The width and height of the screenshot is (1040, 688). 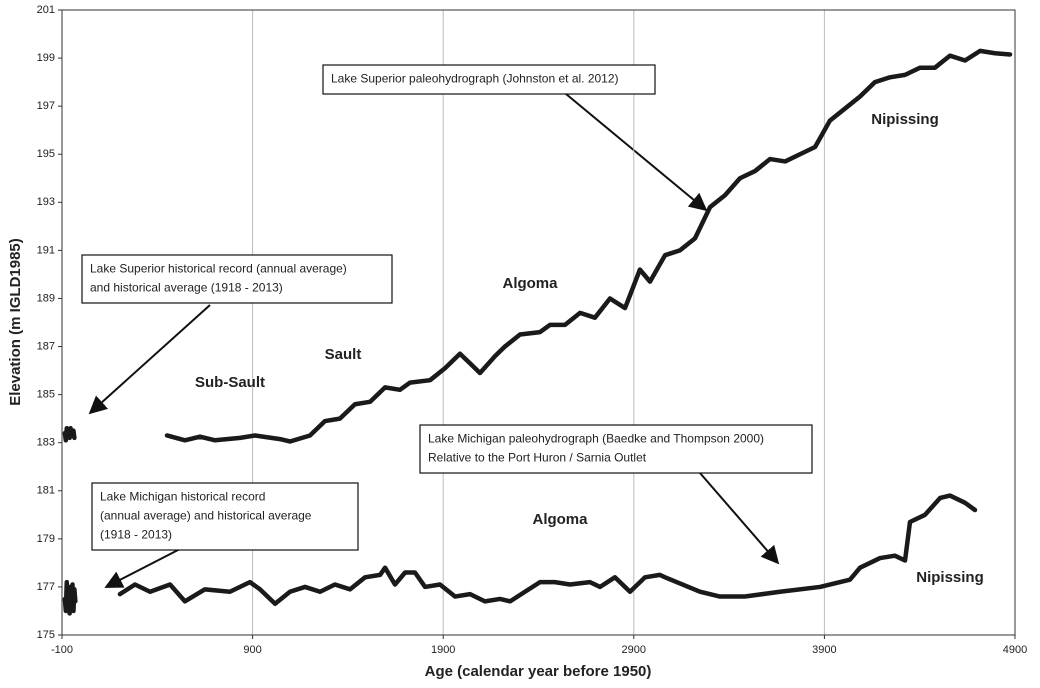 What do you see at coordinates (46, 154) in the screenshot?
I see `y-tick-label: 195` at bounding box center [46, 154].